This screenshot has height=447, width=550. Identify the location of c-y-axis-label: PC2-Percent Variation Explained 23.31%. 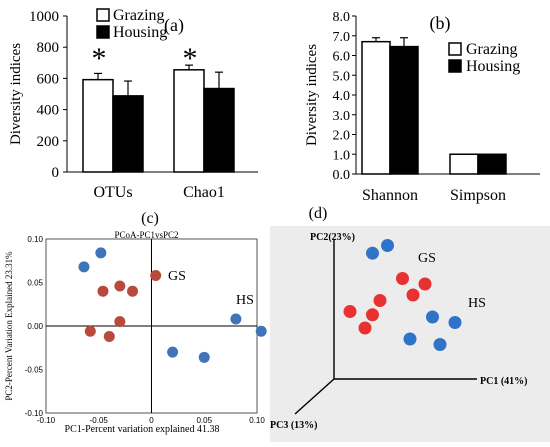
(9, 326).